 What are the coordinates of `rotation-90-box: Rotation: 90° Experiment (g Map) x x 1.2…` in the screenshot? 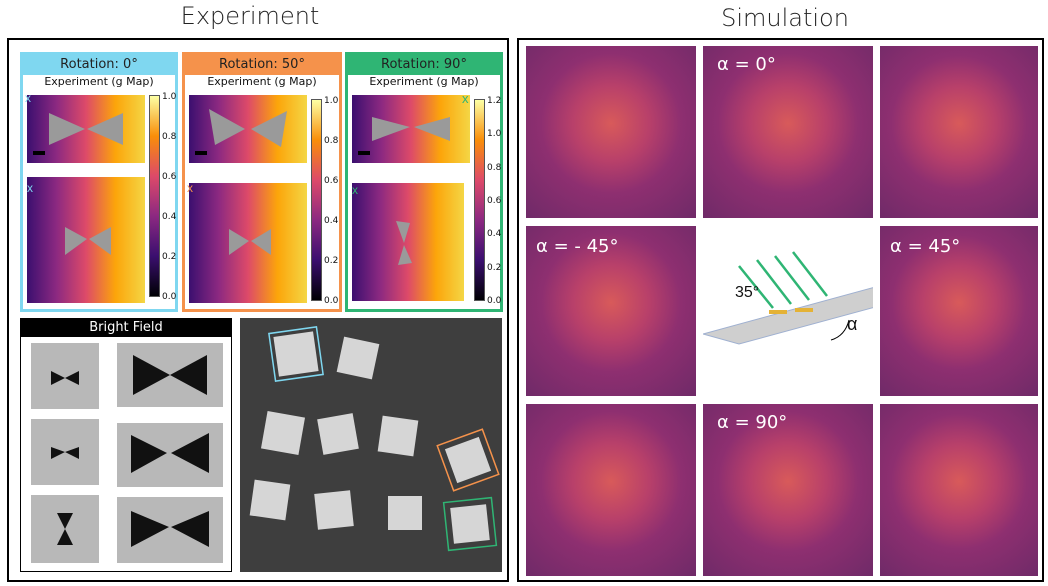 It's located at (424, 182).